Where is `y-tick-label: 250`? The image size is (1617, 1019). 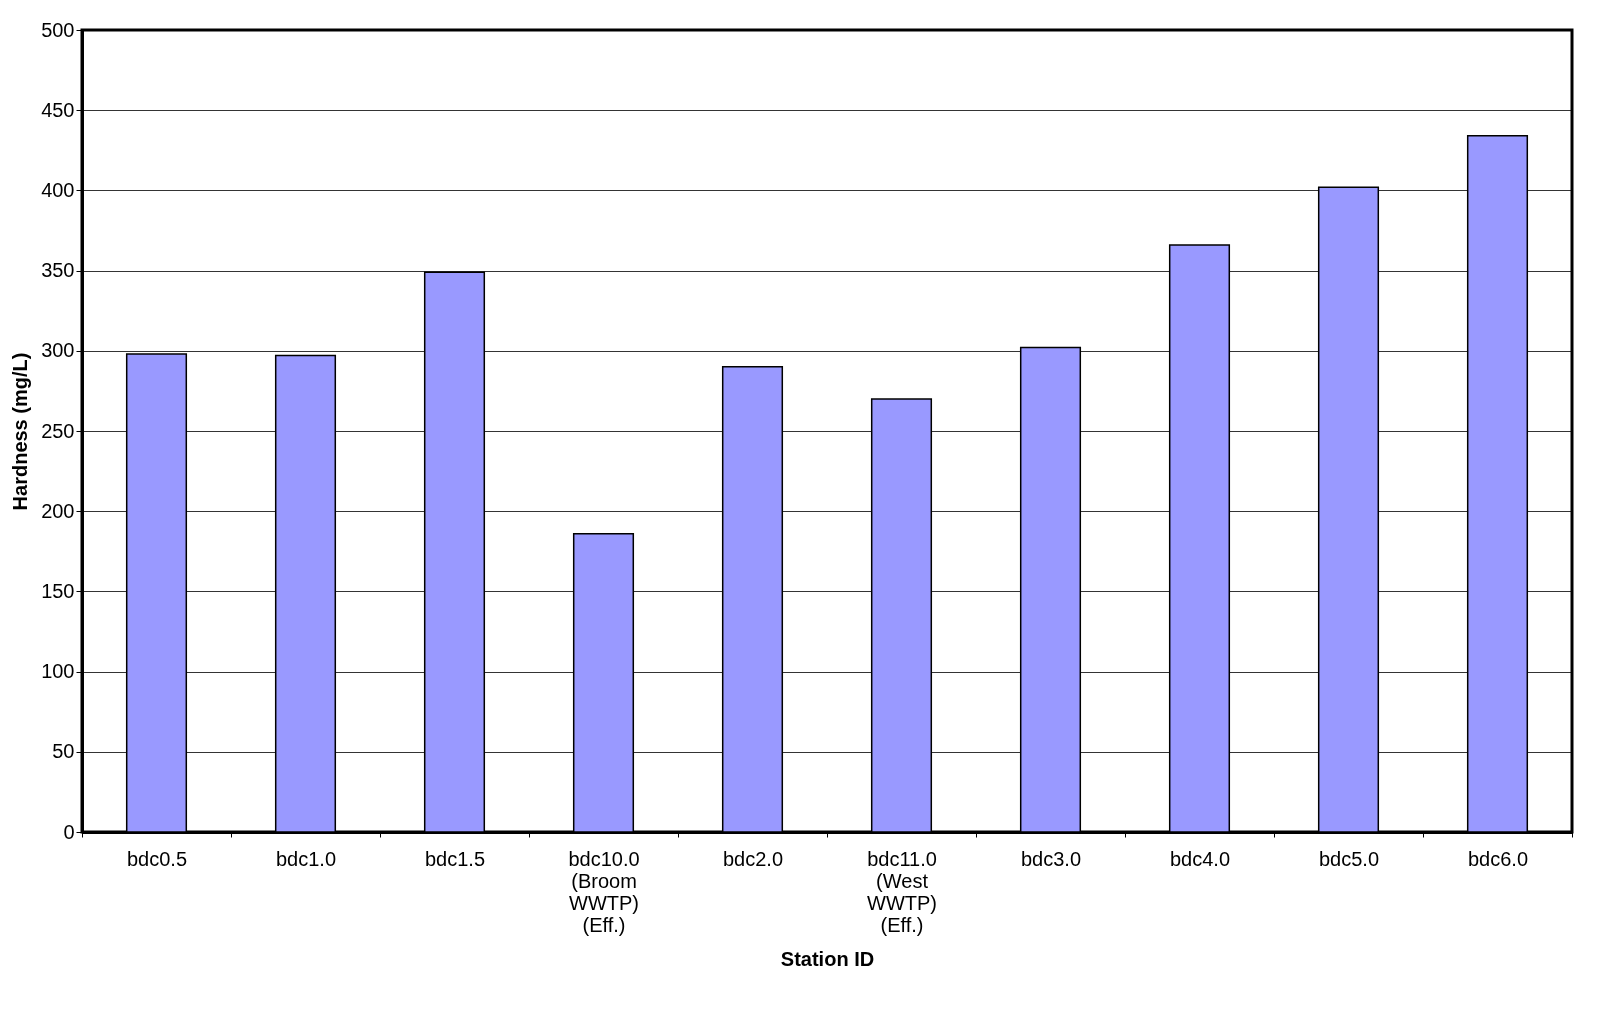
y-tick-label: 250 is located at coordinates (58, 430).